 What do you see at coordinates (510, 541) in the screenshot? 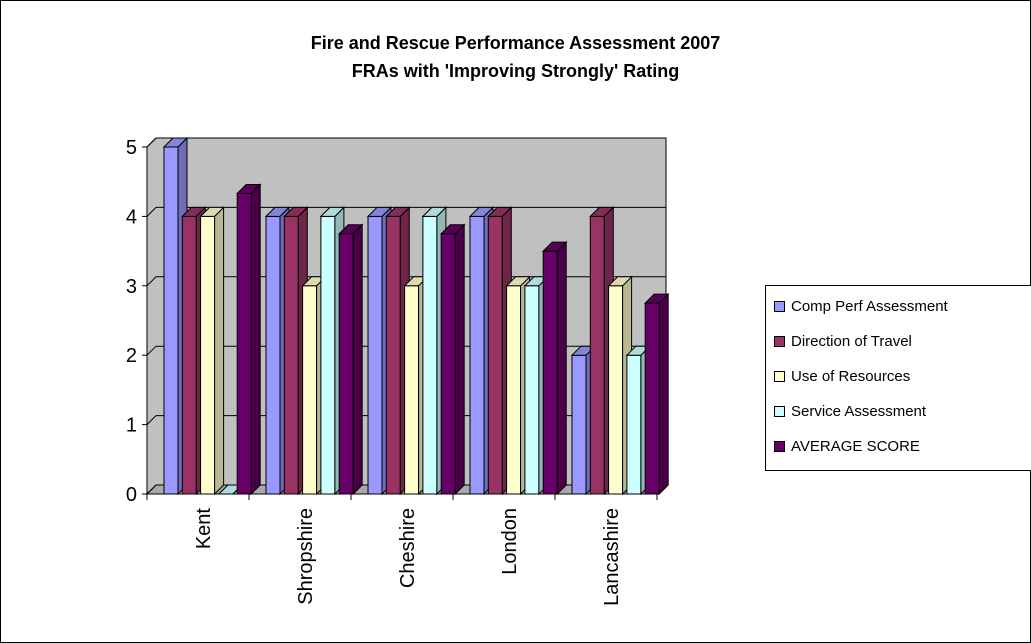
I see `x-category-label: London` at bounding box center [510, 541].